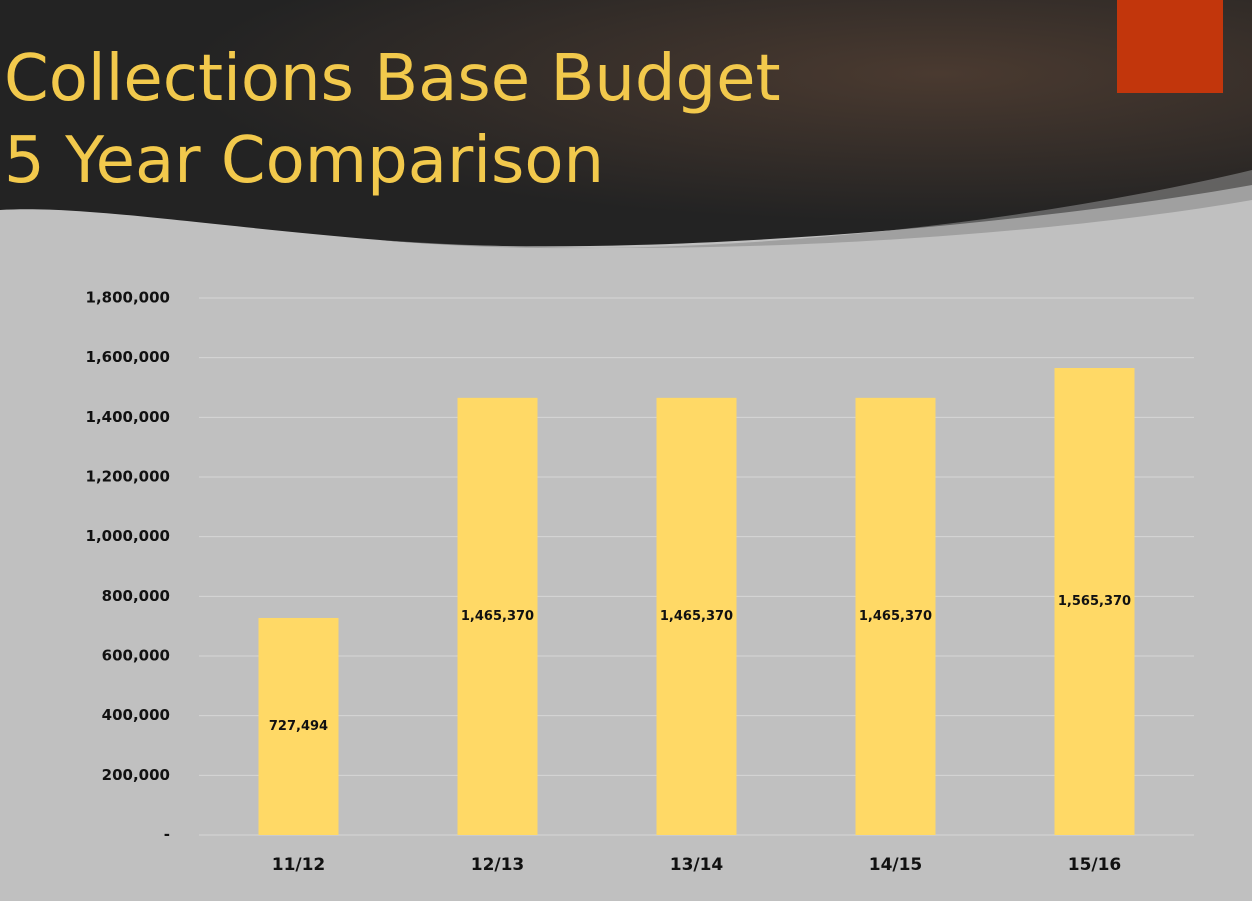 The image size is (1252, 901). Describe the element at coordinates (136, 775) in the screenshot. I see `y-tick-label: 200,000` at that location.